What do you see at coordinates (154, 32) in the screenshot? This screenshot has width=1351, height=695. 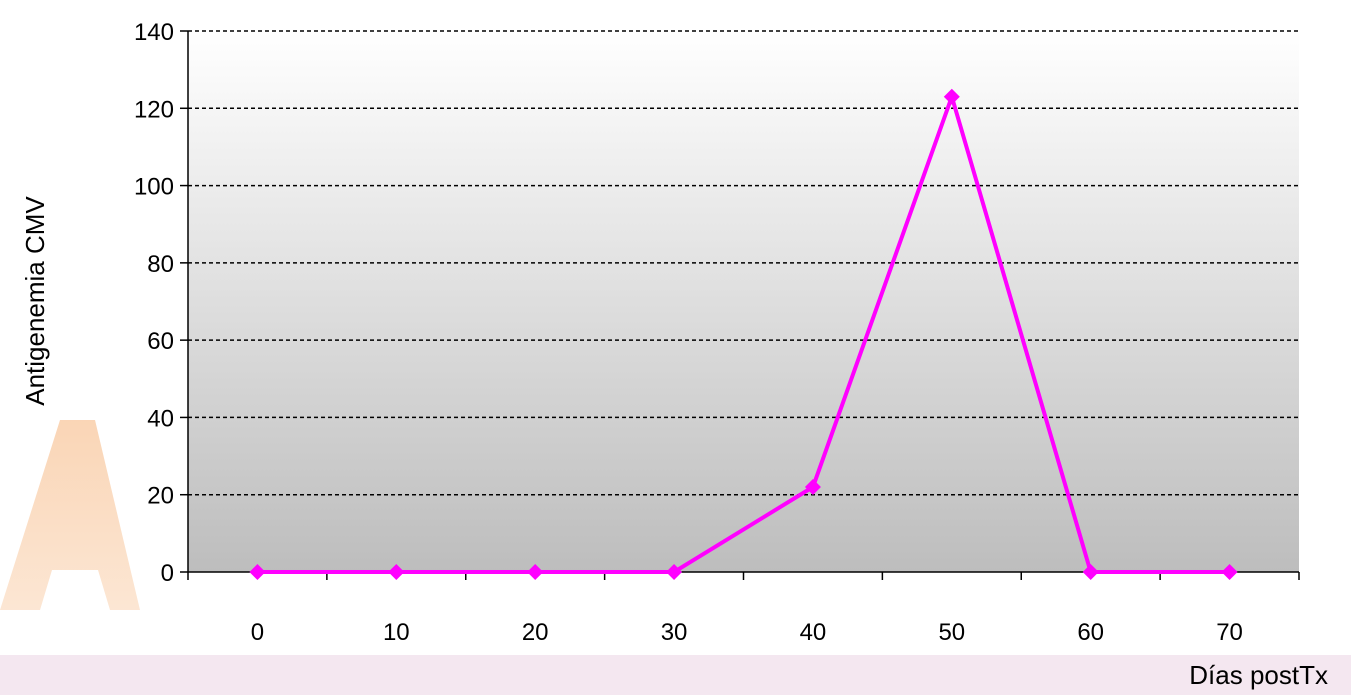 I see `y-tick-label: 140` at bounding box center [154, 32].